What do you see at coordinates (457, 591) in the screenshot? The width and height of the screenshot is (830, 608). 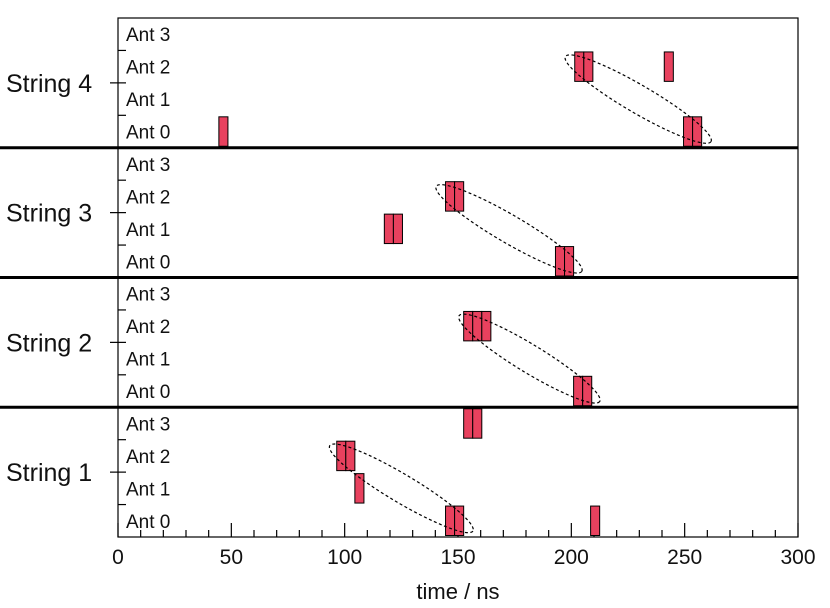 I see `x-axis-label: time / ns` at bounding box center [457, 591].